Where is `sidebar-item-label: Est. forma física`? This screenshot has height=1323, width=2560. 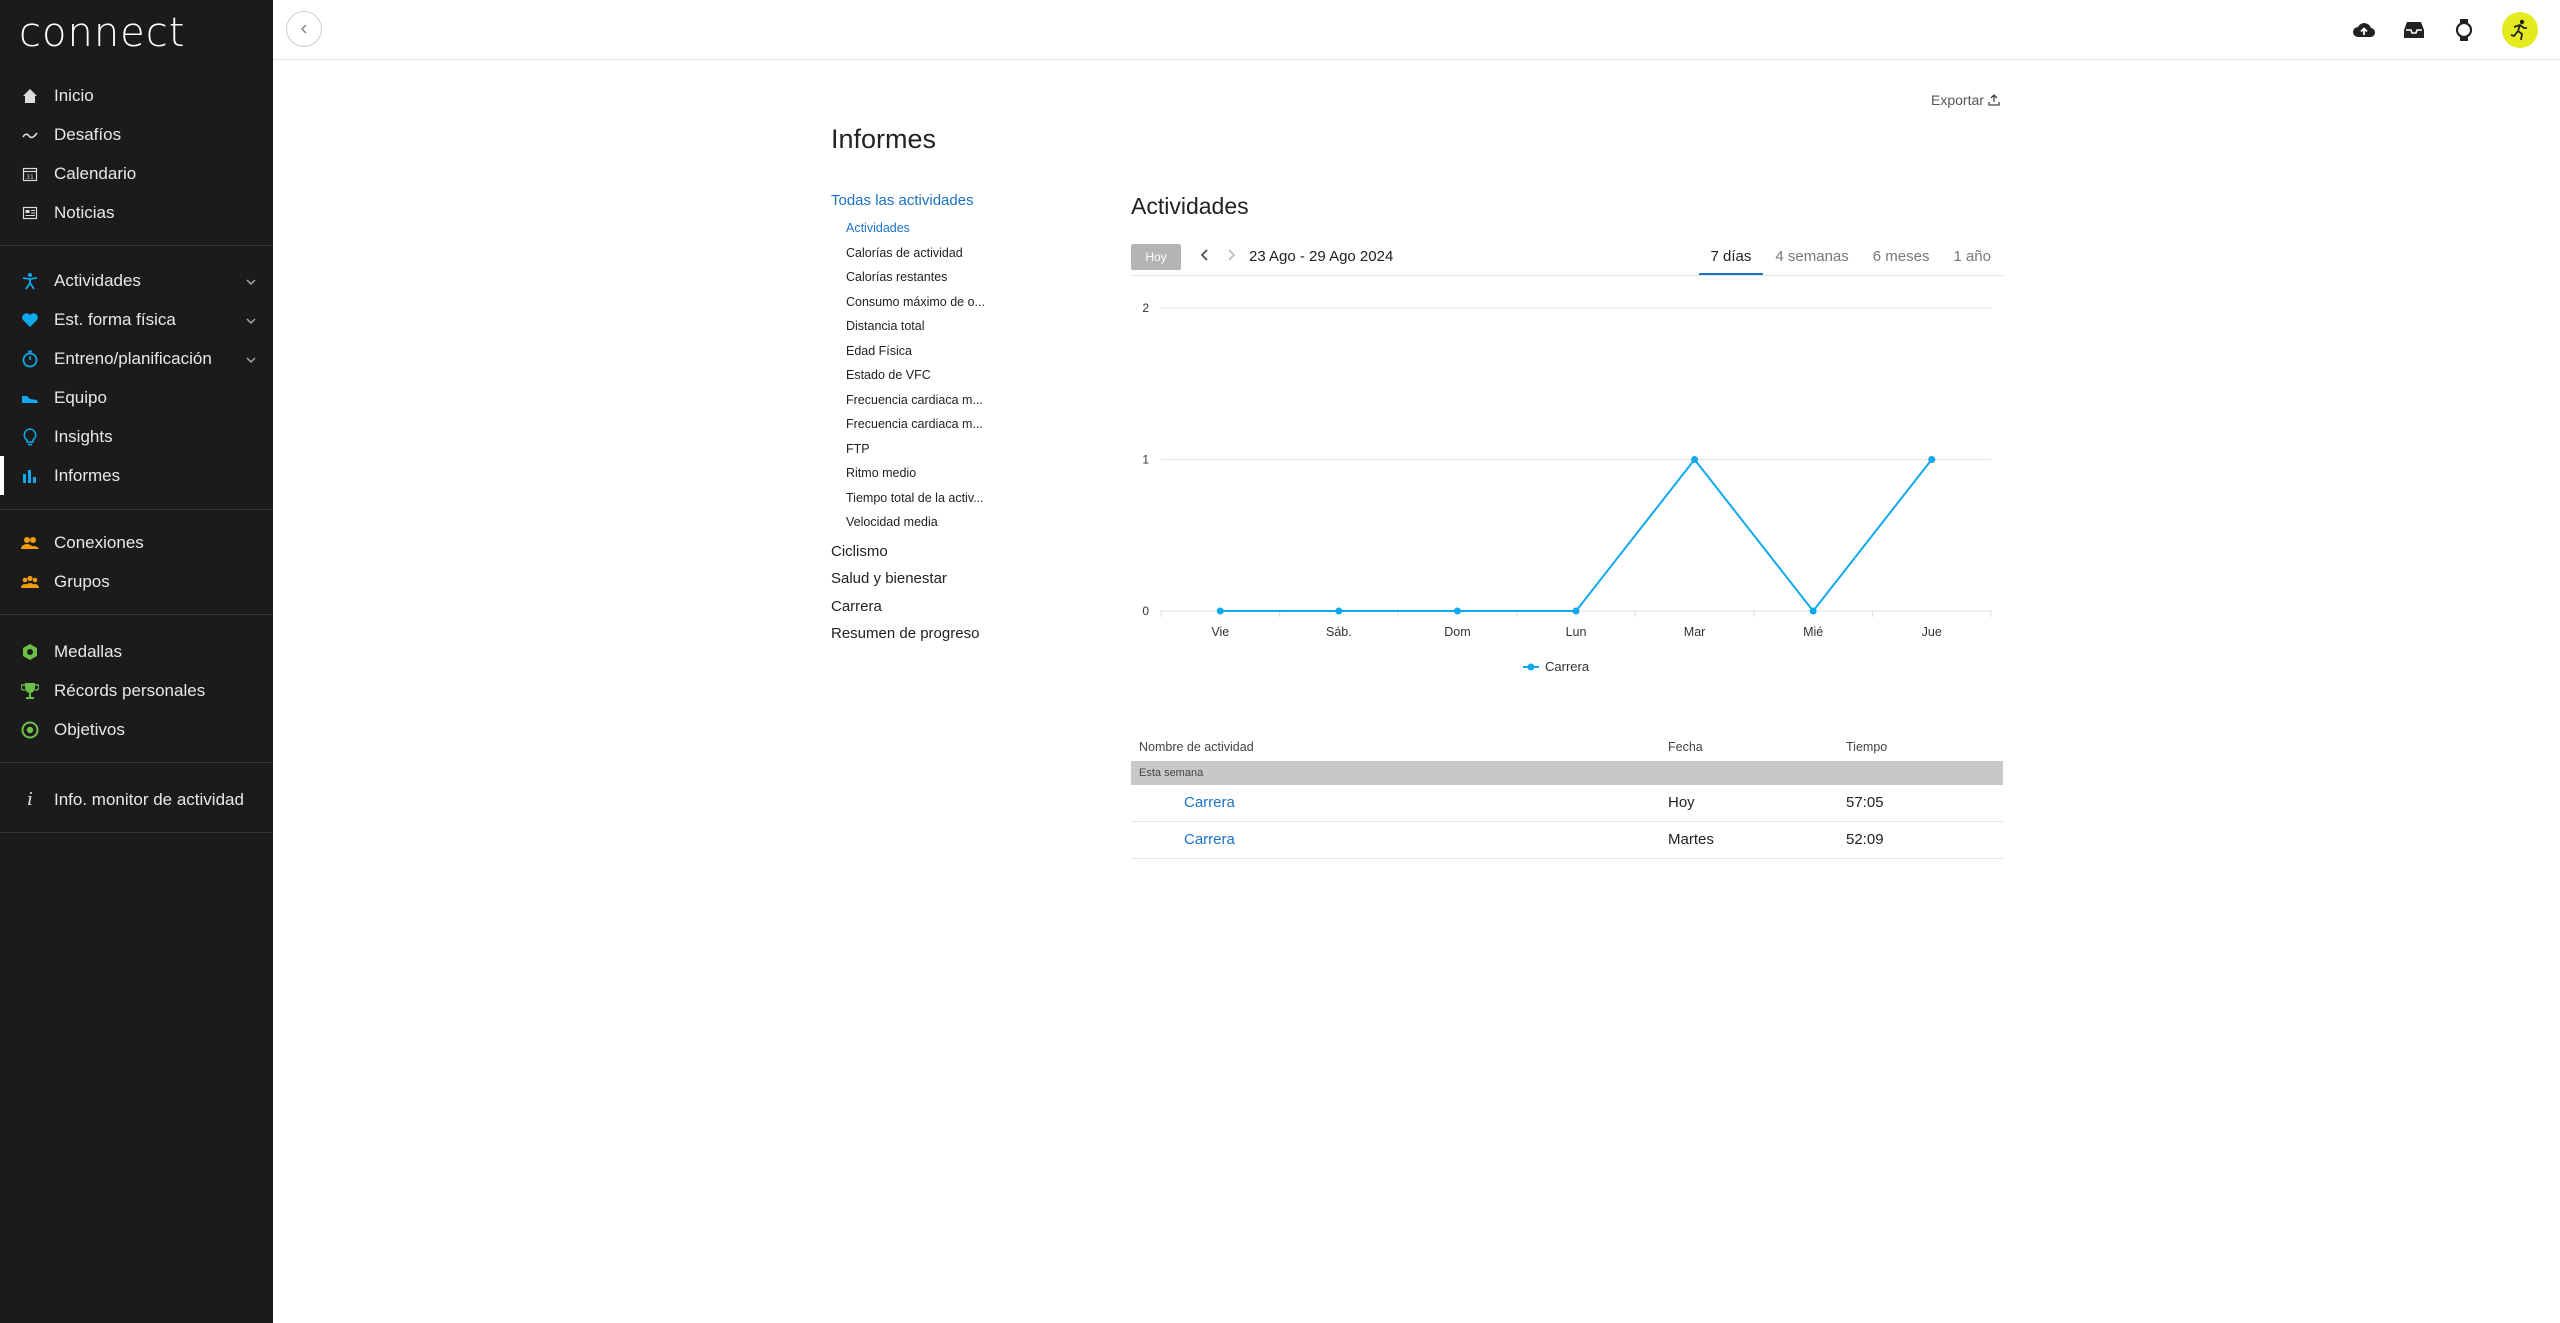 sidebar-item-label: Est. forma física is located at coordinates (115, 319).